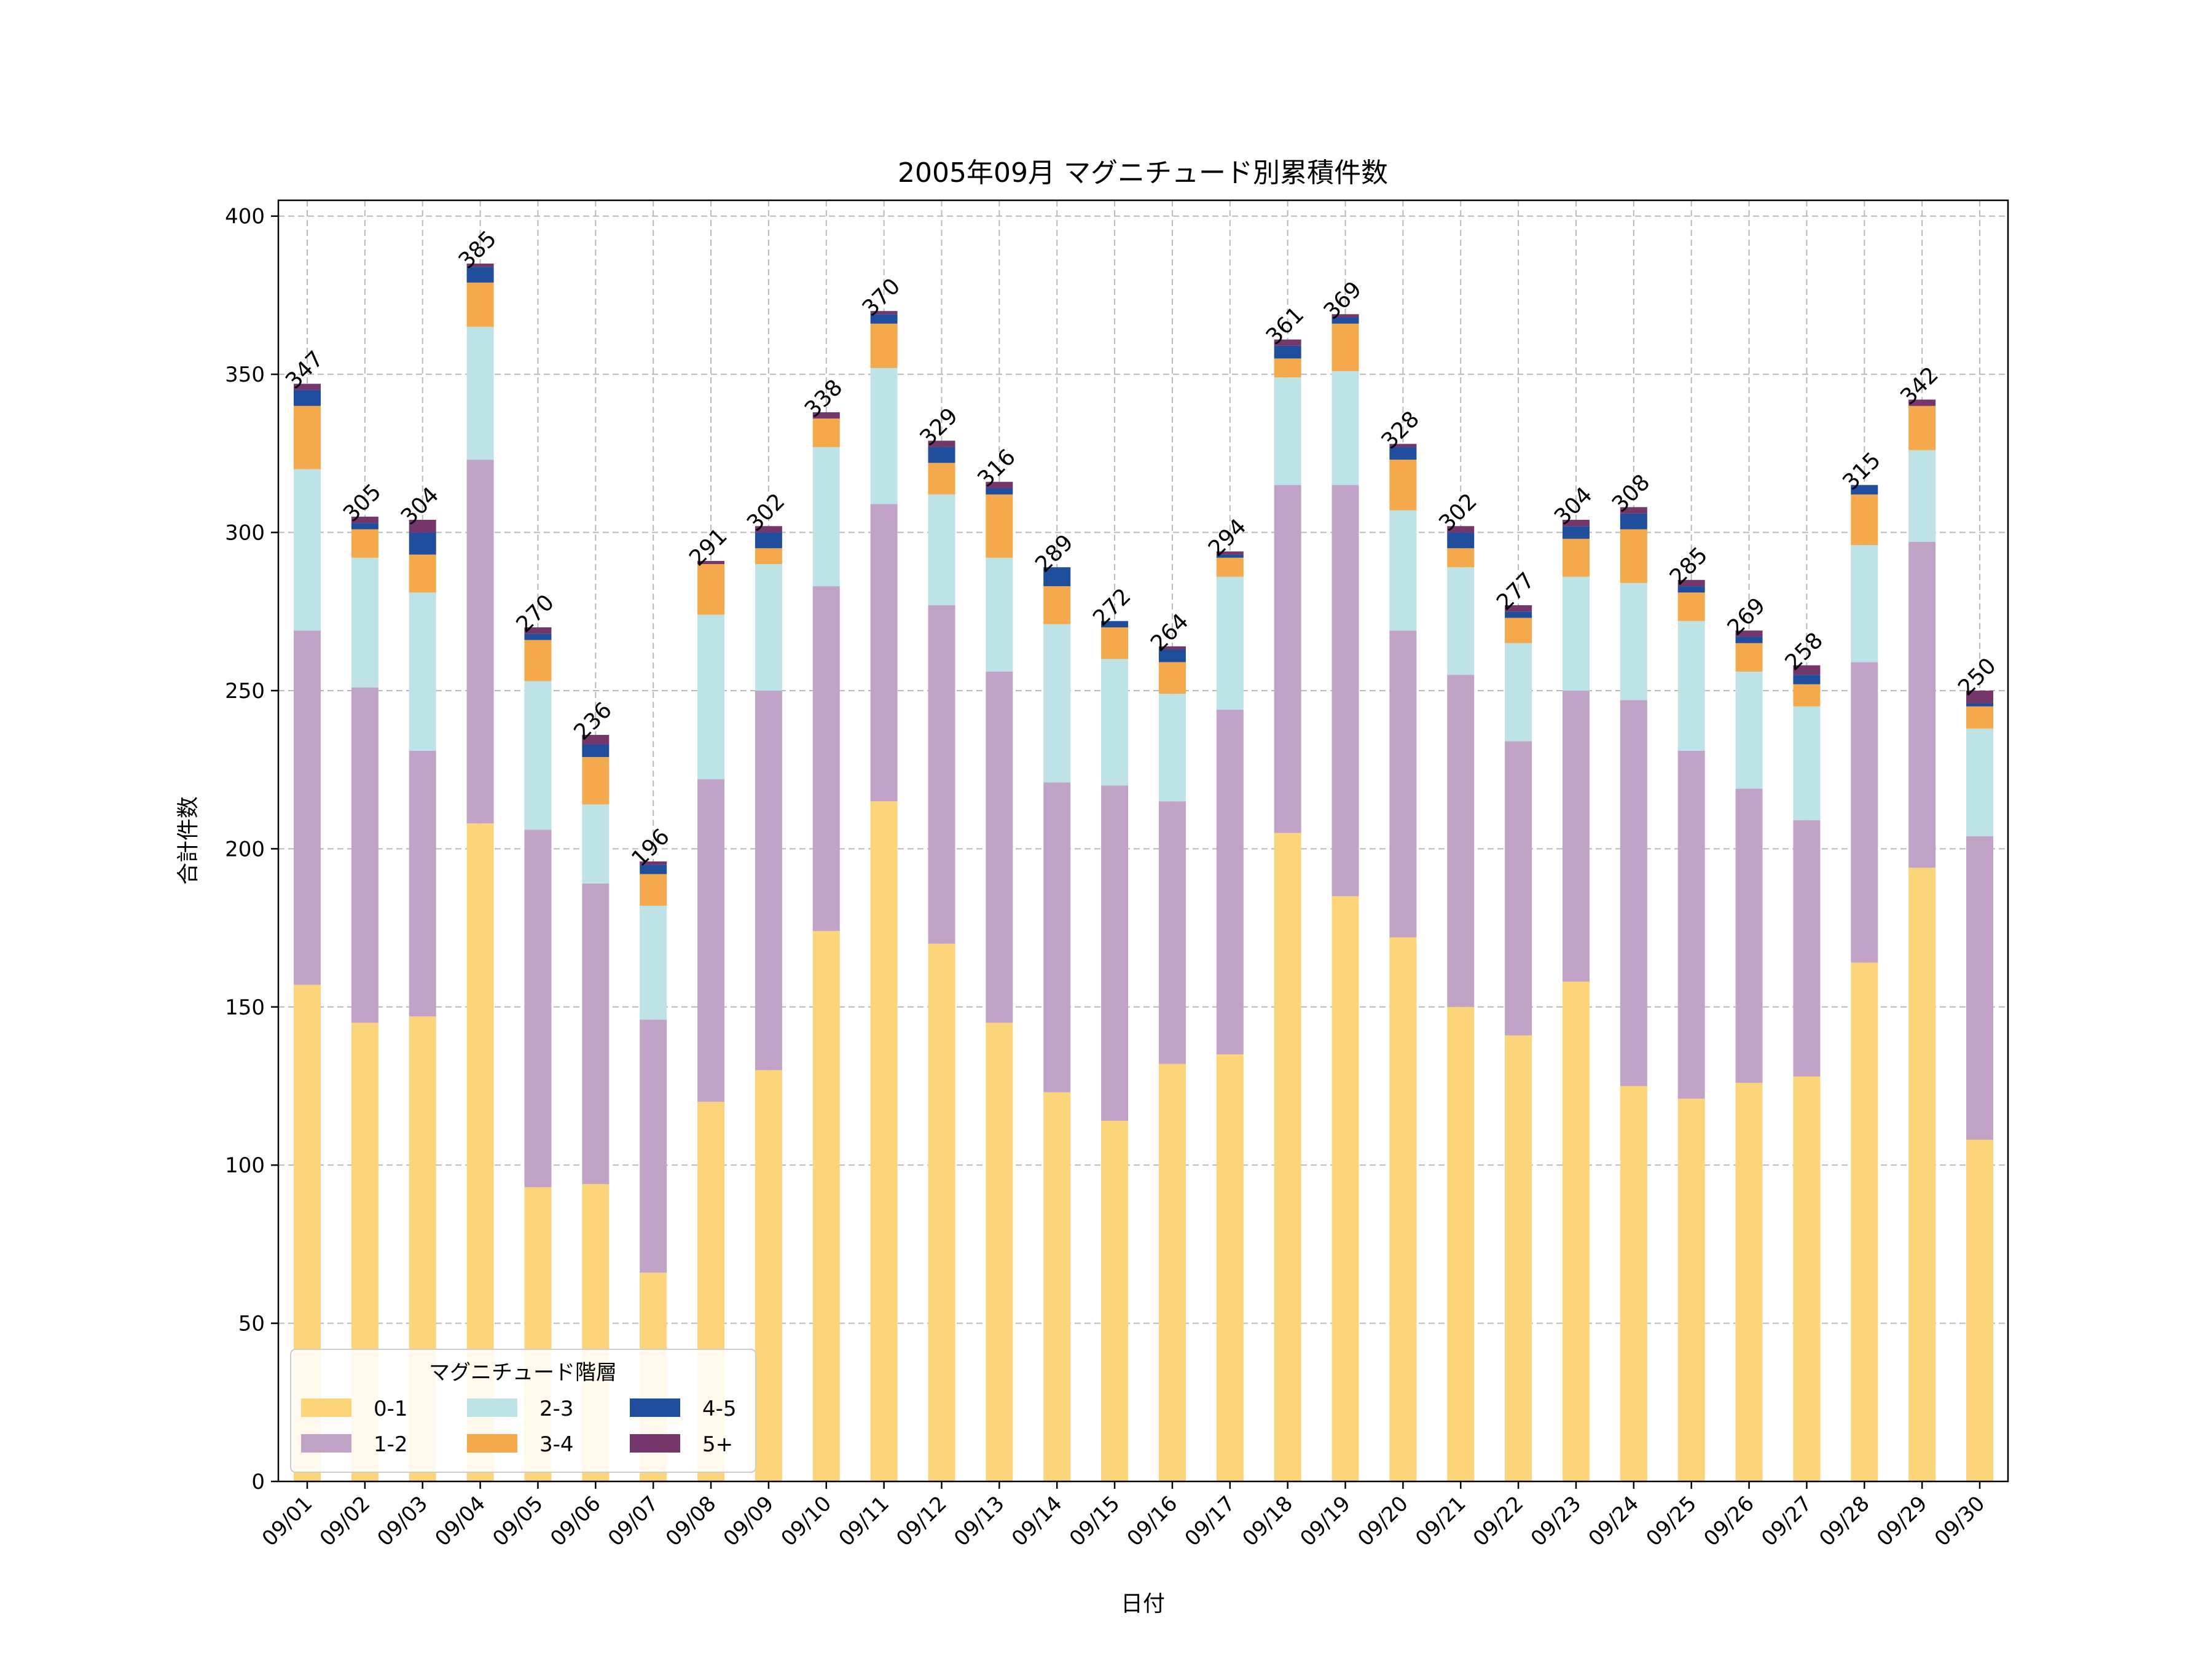  I want to click on chart-title: 2005年09月 マグニチュード別累積件数, so click(1143, 173).